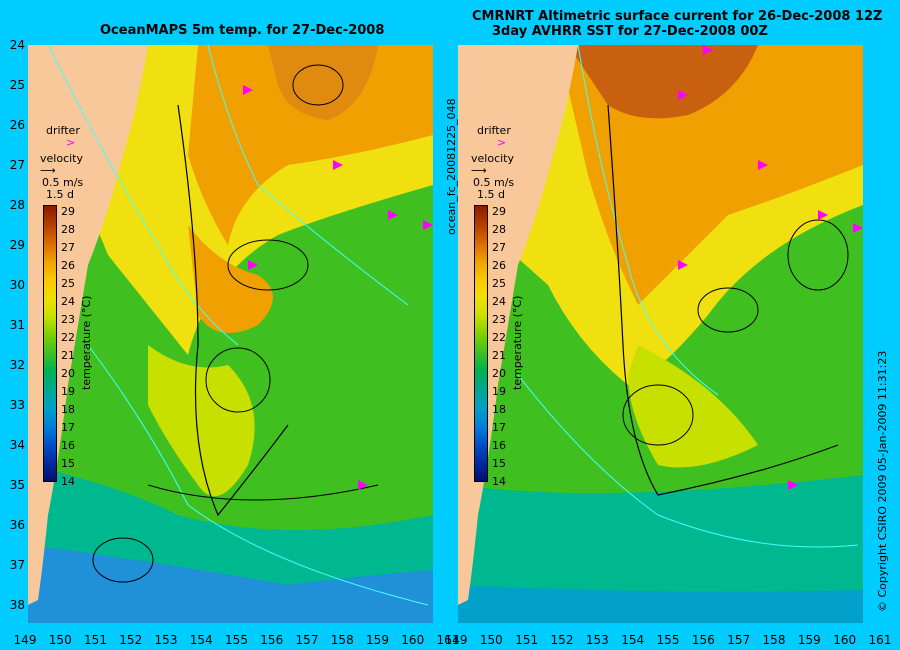 Image resolution: width=900 pixels, height=650 pixels. What do you see at coordinates (17, 285) in the screenshot?
I see `latitude-tick-label: 30` at bounding box center [17, 285].